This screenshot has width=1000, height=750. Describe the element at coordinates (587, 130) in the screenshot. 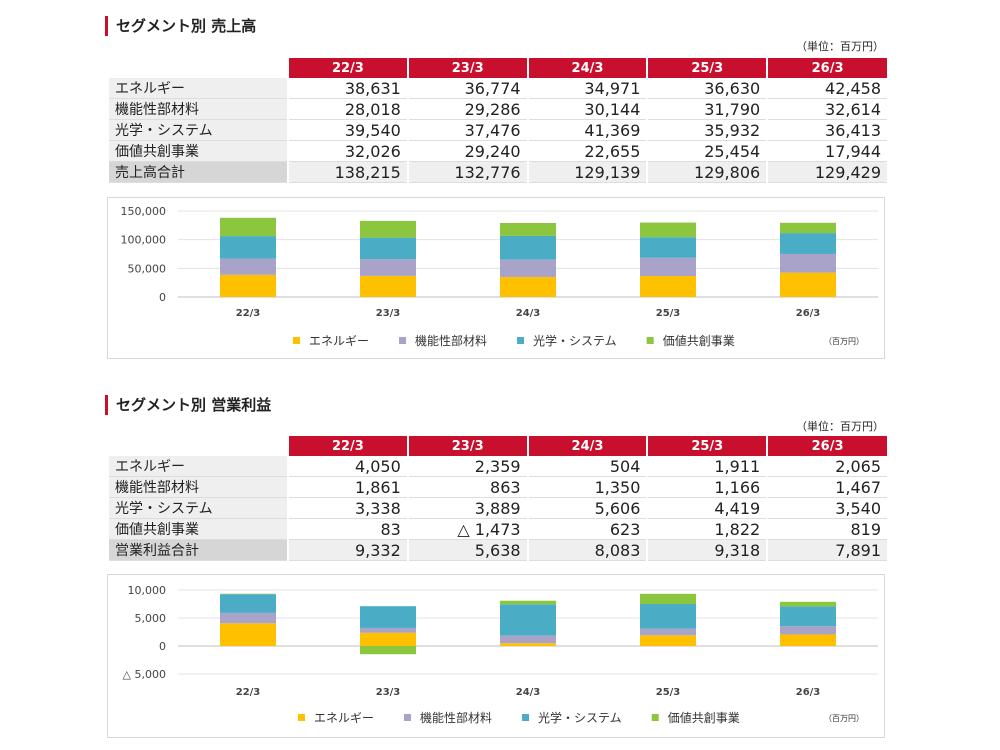

I see `table-cell: 41,369` at that location.